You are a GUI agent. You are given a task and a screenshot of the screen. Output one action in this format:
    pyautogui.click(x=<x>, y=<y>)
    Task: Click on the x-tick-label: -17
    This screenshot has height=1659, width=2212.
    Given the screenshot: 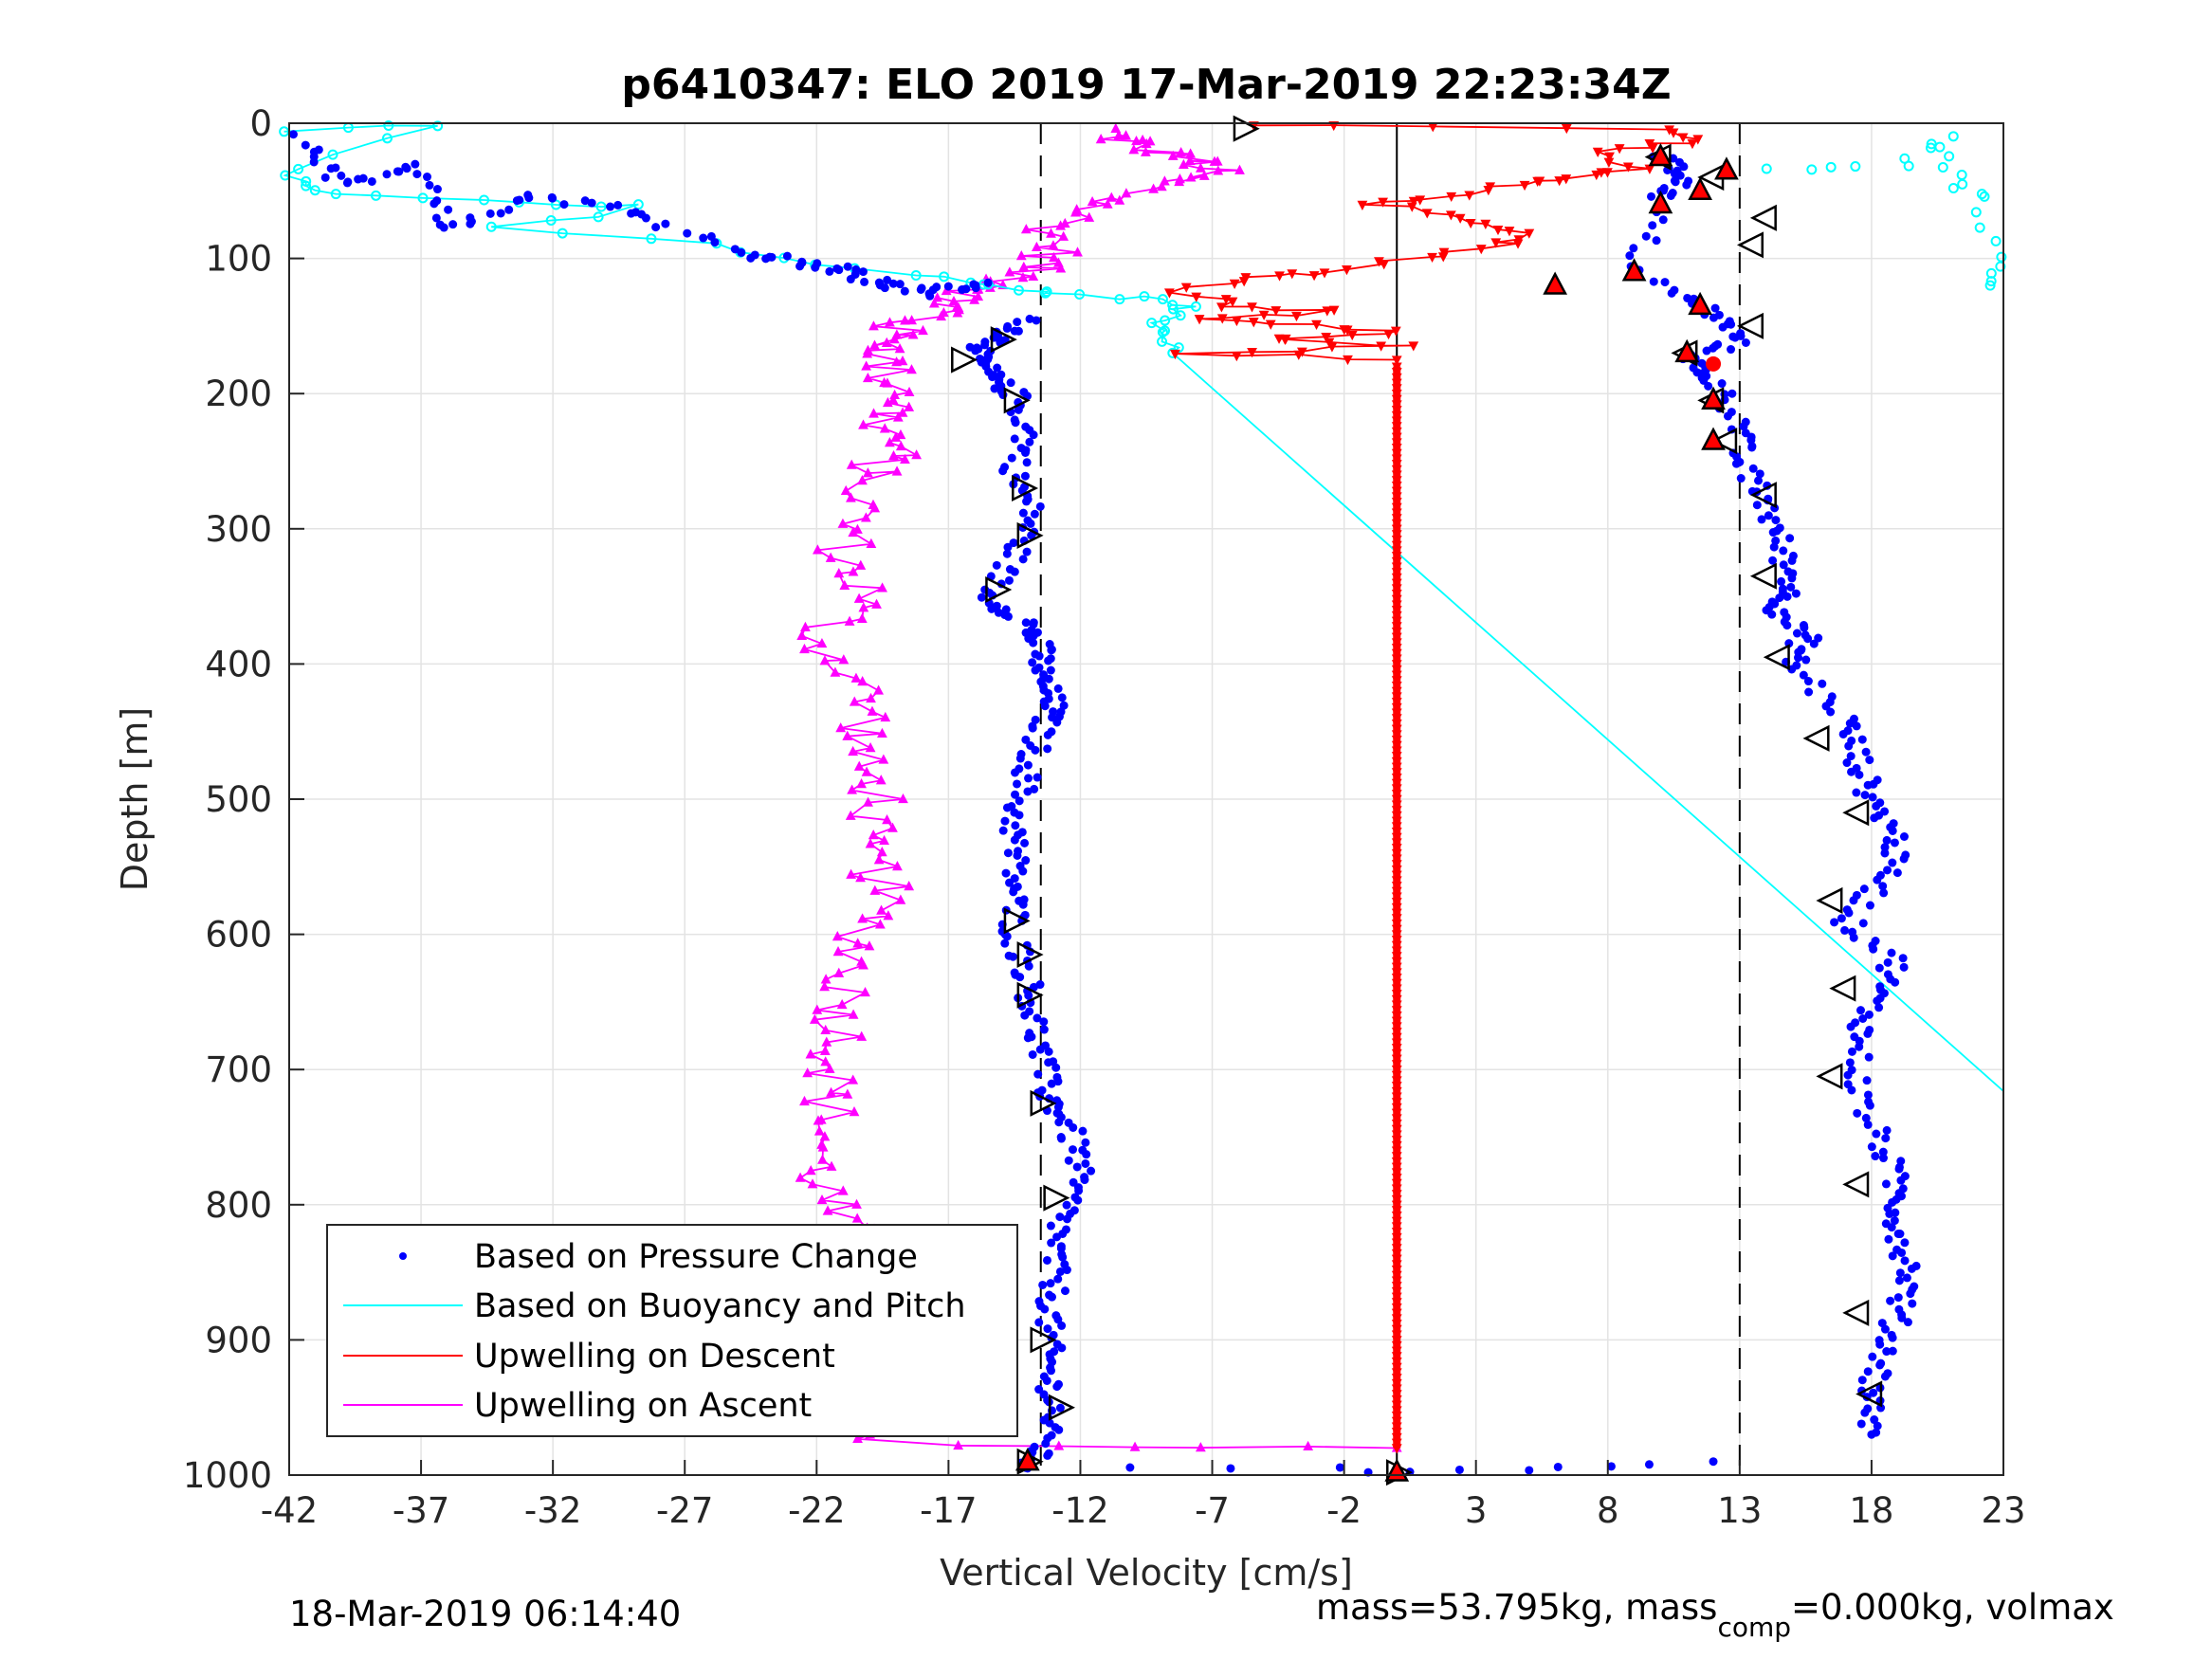 What is the action you would take?
    pyautogui.click(x=948, y=1510)
    